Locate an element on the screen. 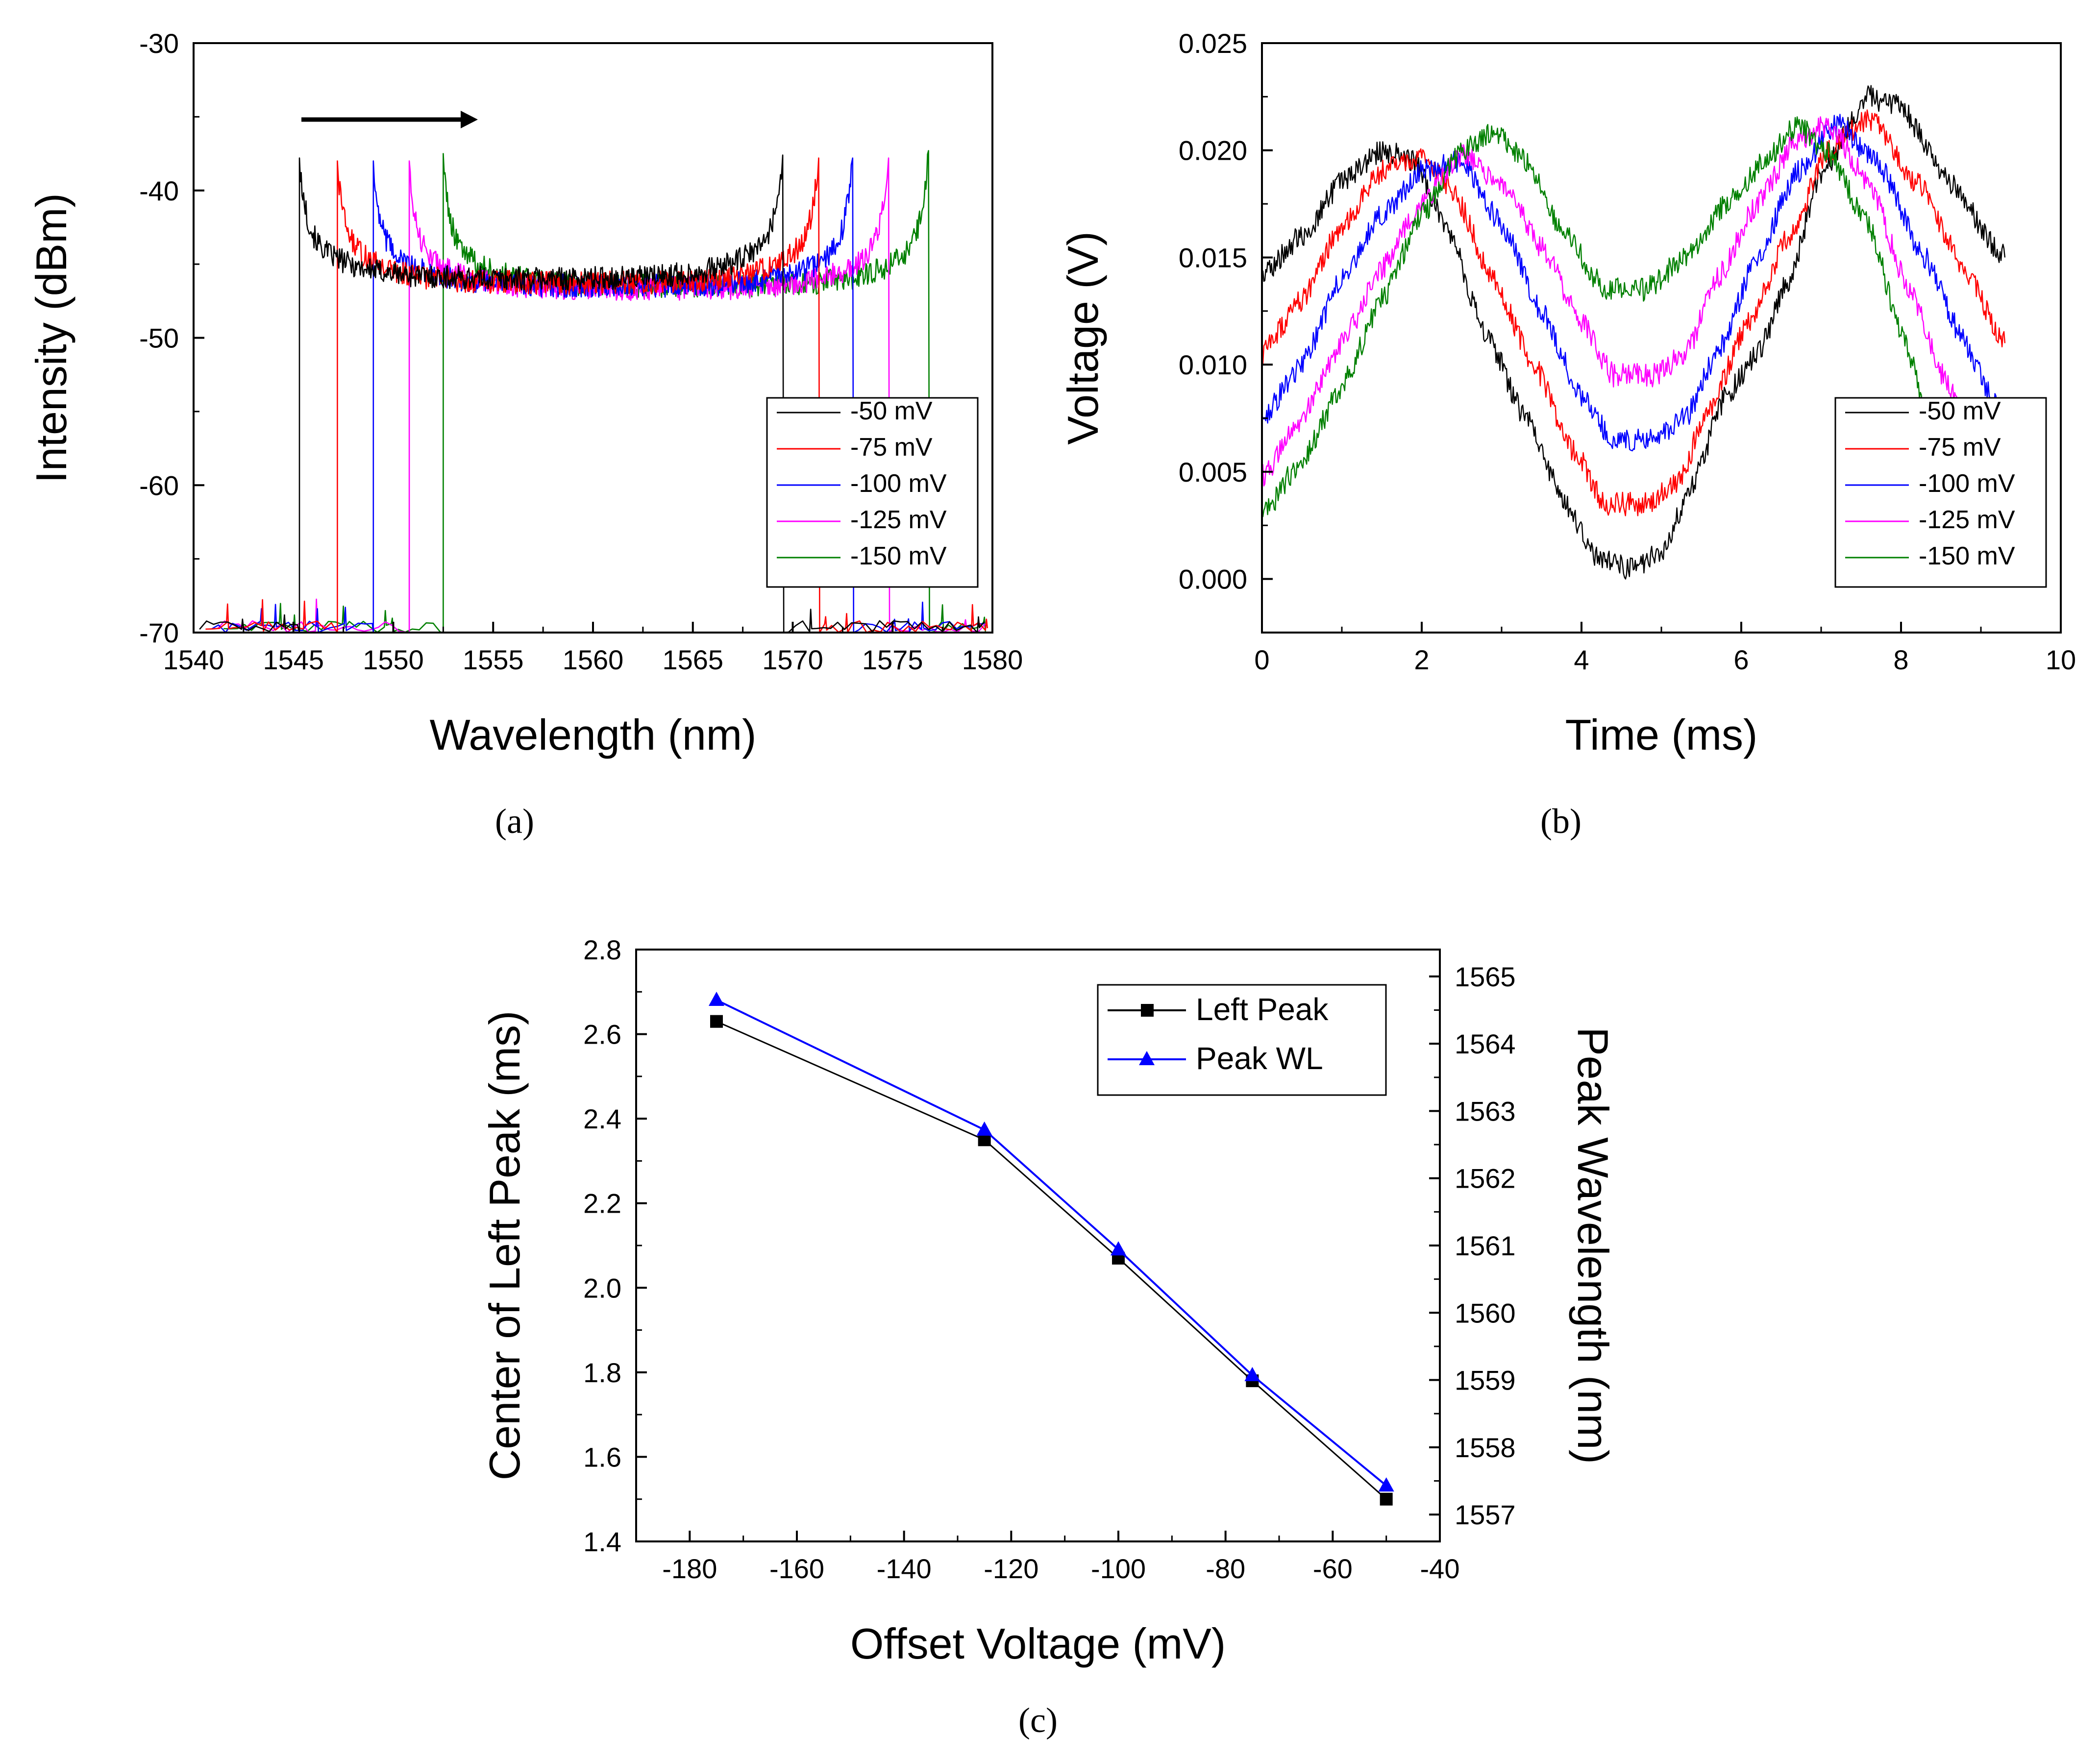 This screenshot has width=2100, height=1758. chart-c-xtick-label: -160 is located at coordinates (796, 1568).